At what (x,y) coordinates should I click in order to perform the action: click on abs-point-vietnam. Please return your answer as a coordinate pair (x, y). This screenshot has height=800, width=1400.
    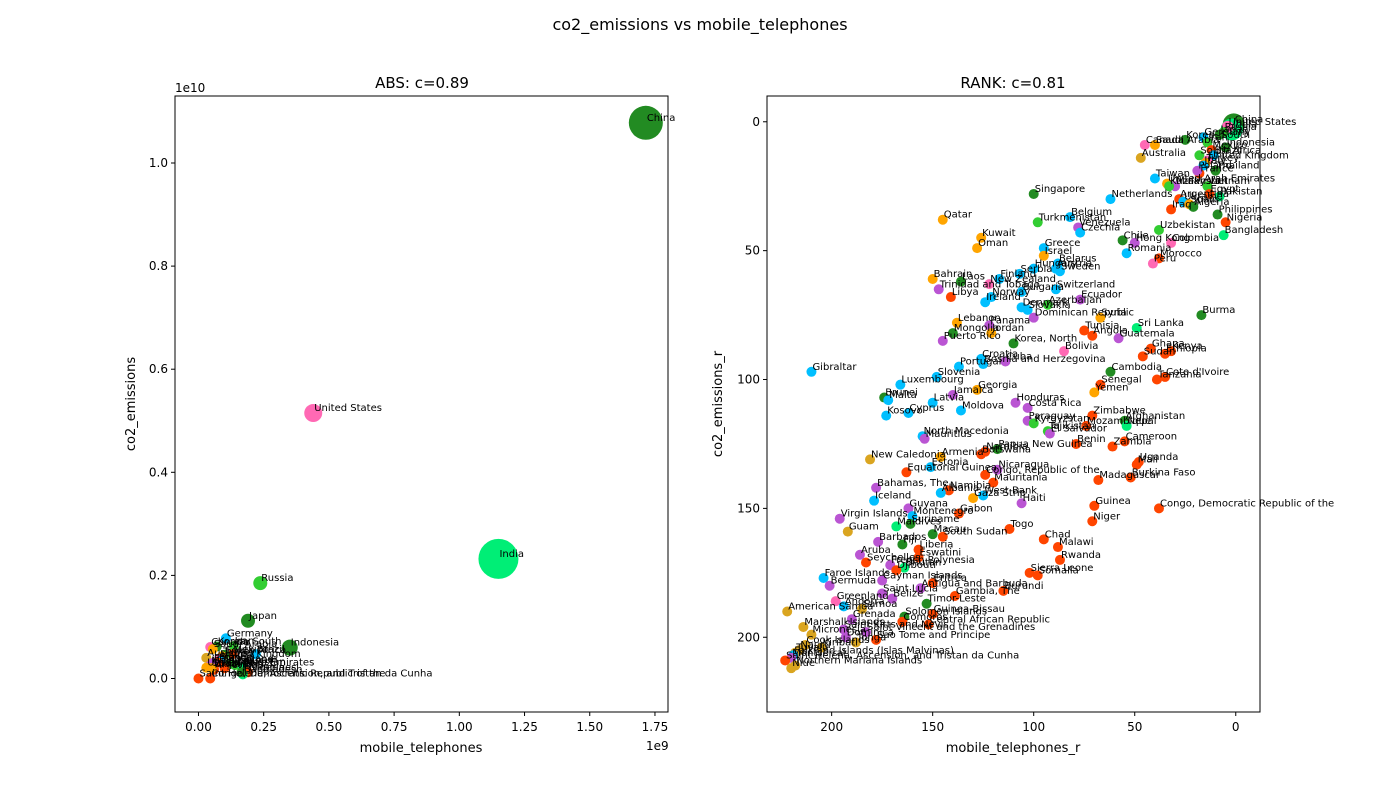
    Looking at the image, I should click on (234, 665).